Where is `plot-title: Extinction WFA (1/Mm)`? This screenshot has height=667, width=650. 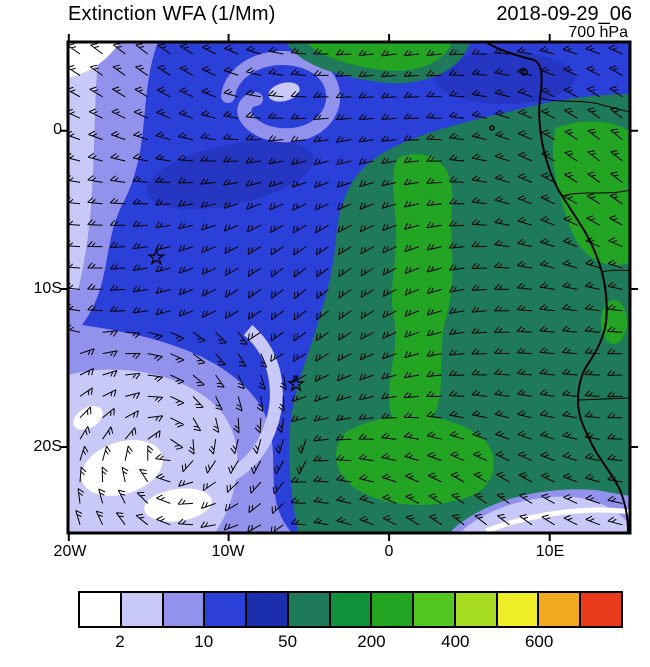
plot-title: Extinction WFA (1/Mm) is located at coordinates (172, 14).